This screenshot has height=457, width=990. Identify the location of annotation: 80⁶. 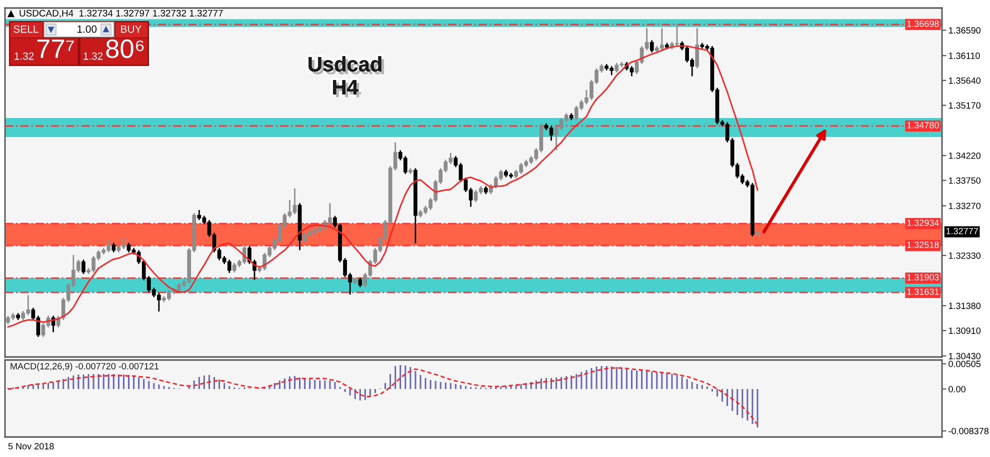
(125, 48).